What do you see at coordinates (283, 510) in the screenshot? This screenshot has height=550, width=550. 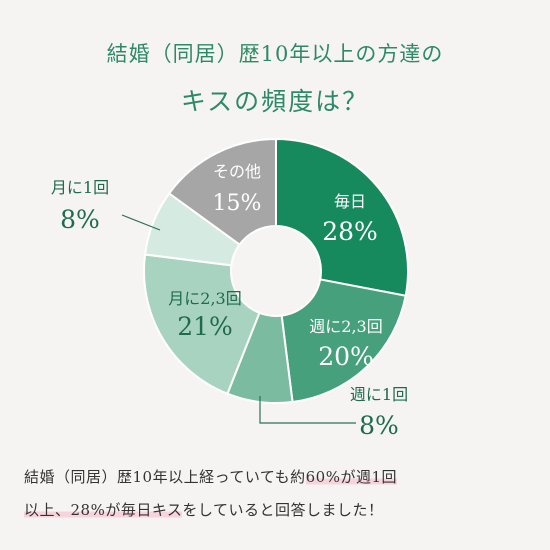 I see `footer-text-2: をしていると回答しました！` at bounding box center [283, 510].